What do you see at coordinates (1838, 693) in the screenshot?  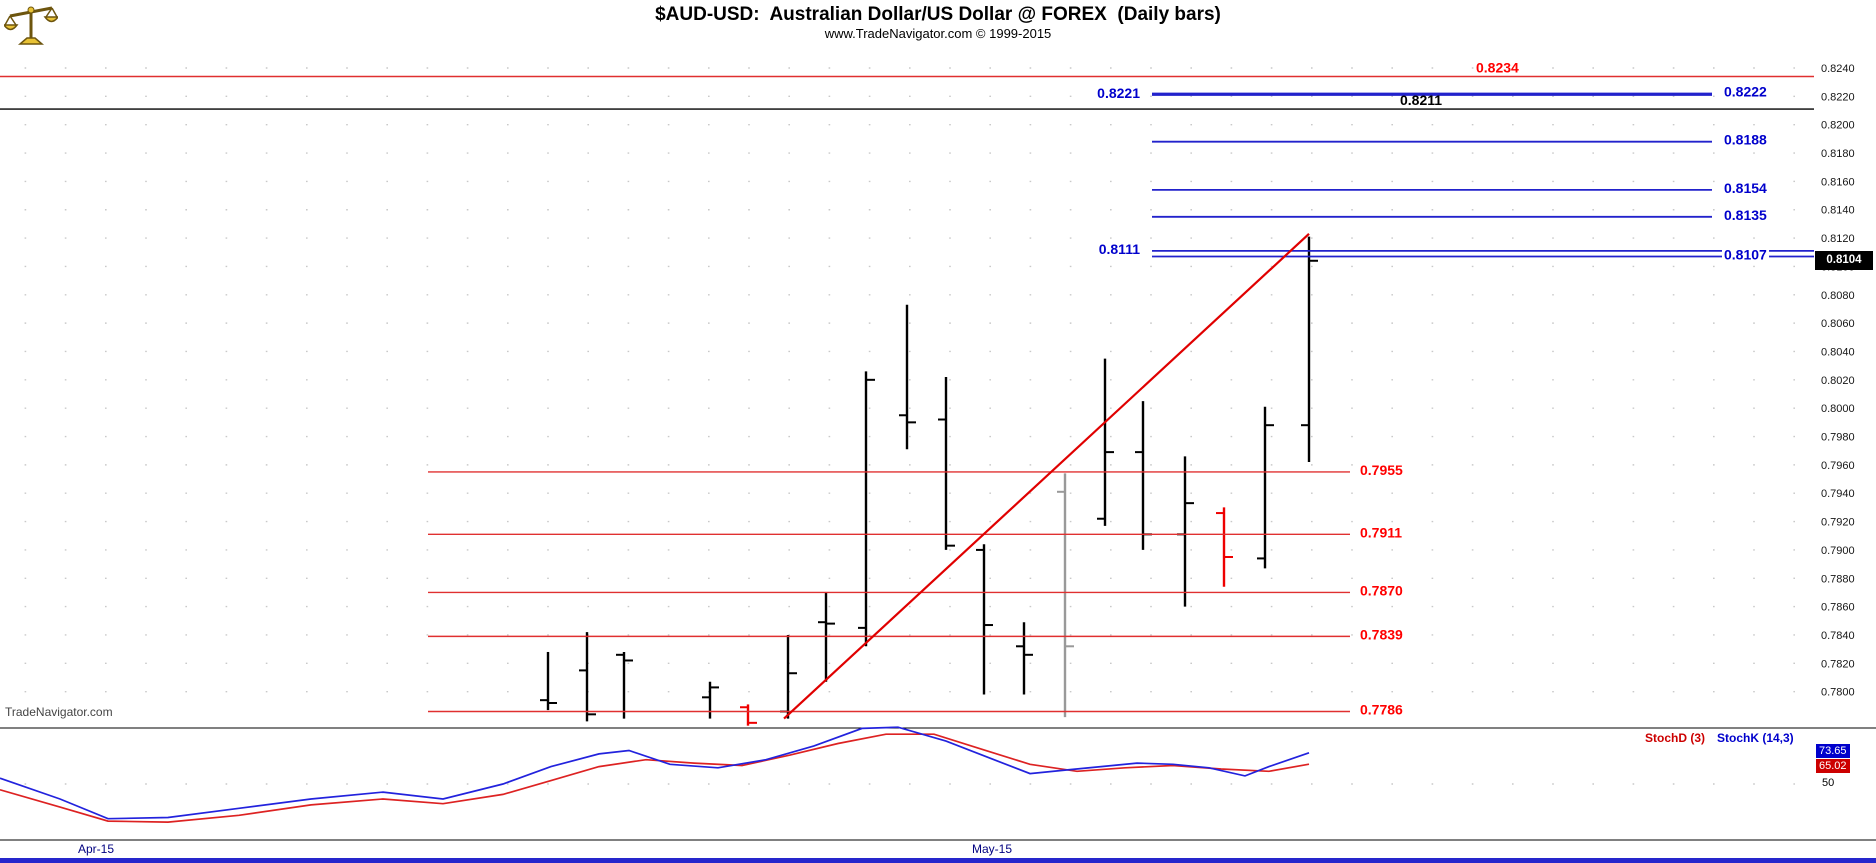 I see `price-axis-tick-label: 0.7800` at bounding box center [1838, 693].